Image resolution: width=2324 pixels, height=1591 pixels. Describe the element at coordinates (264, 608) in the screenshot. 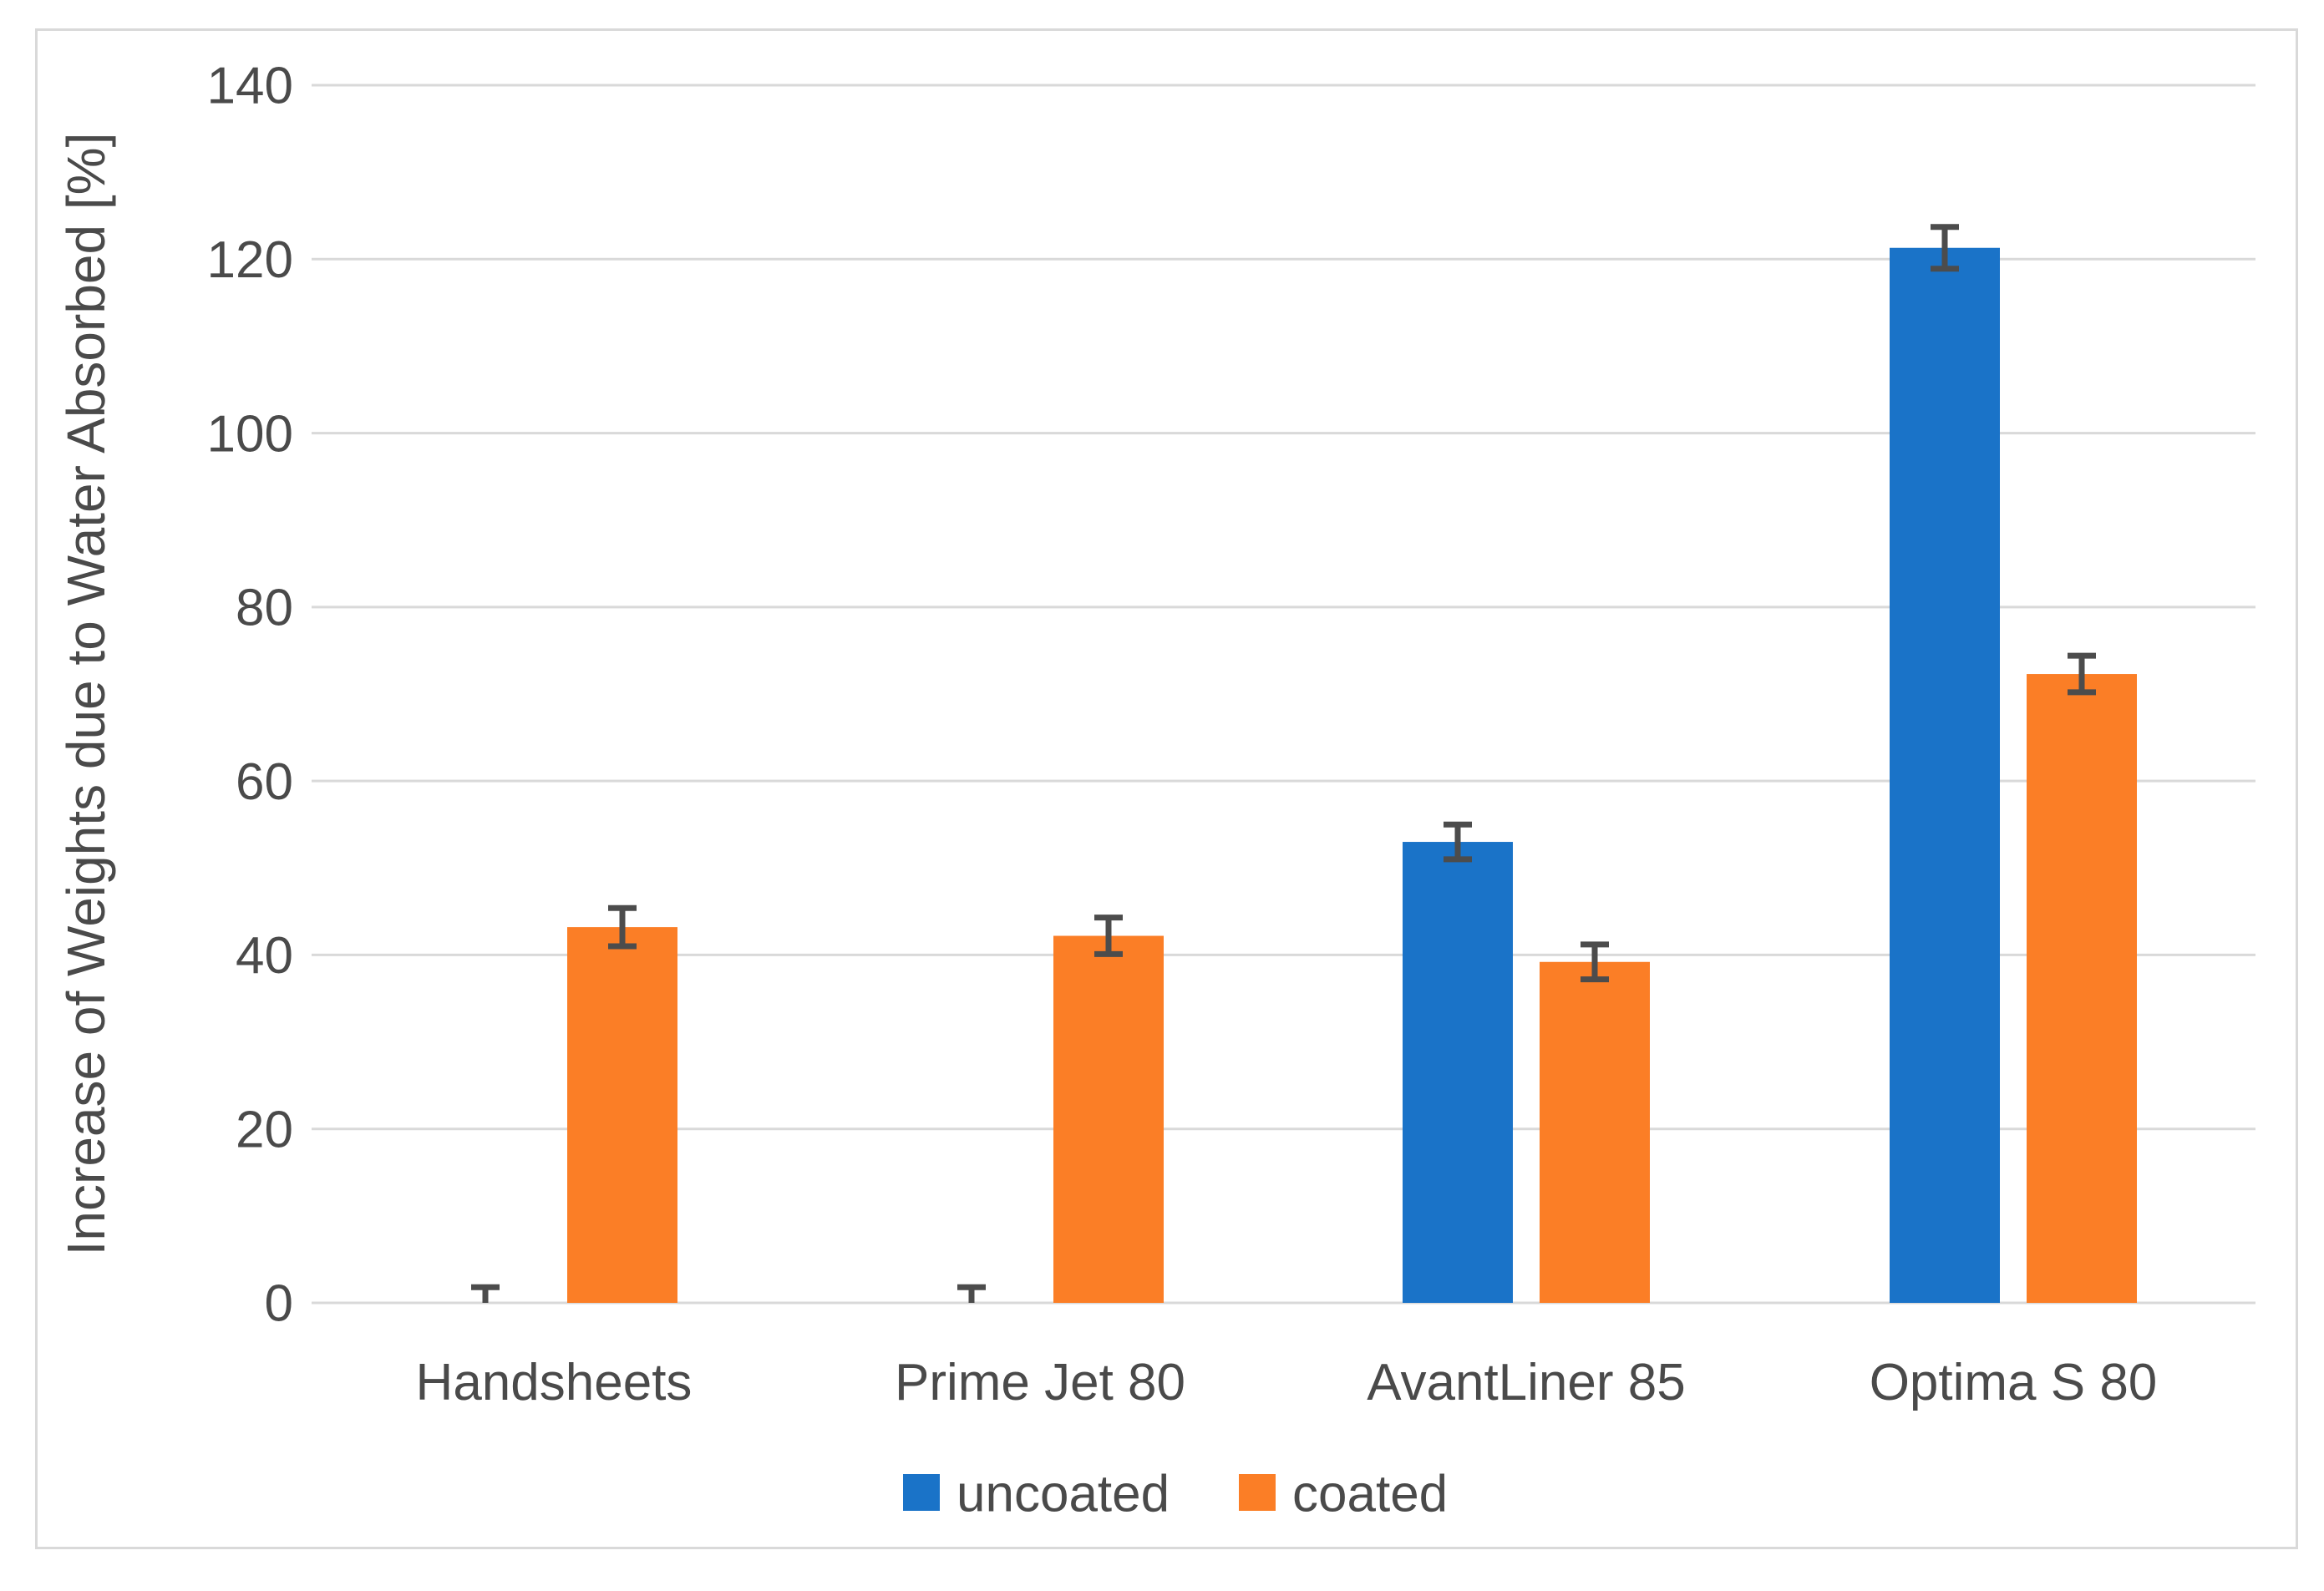

I see `y-tick-label-80: 80` at that location.